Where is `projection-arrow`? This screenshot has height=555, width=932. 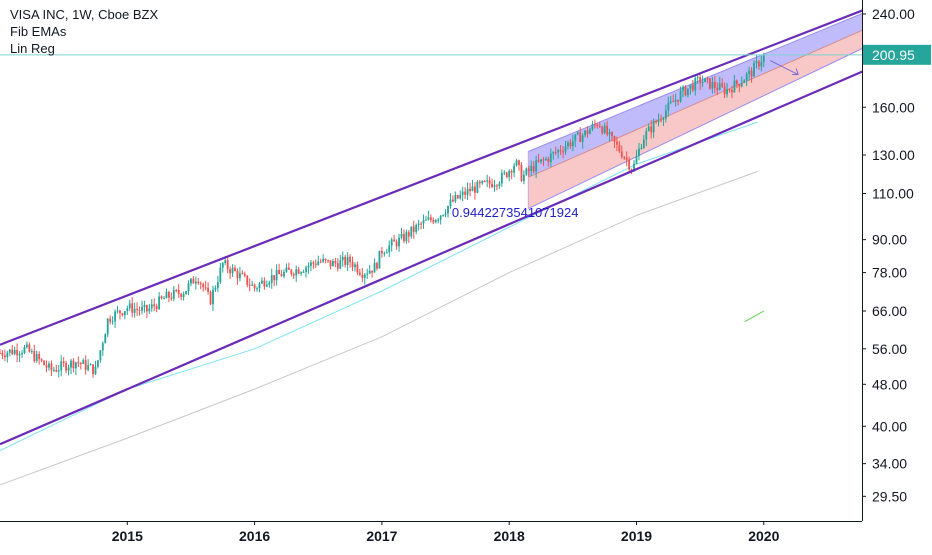
projection-arrow is located at coordinates (784, 68).